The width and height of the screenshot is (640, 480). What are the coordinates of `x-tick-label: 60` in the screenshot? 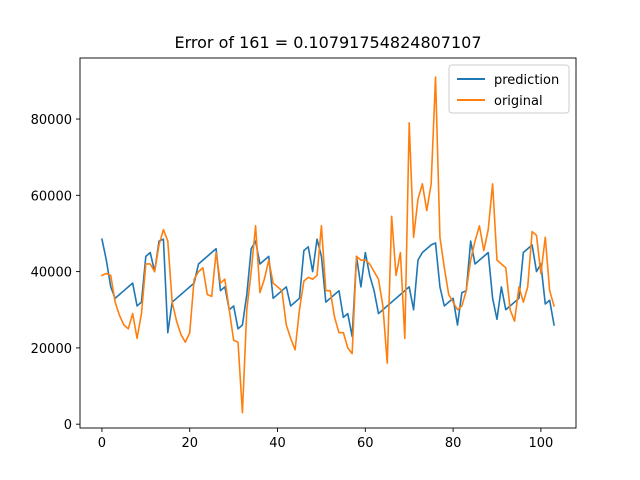 It's located at (365, 443).